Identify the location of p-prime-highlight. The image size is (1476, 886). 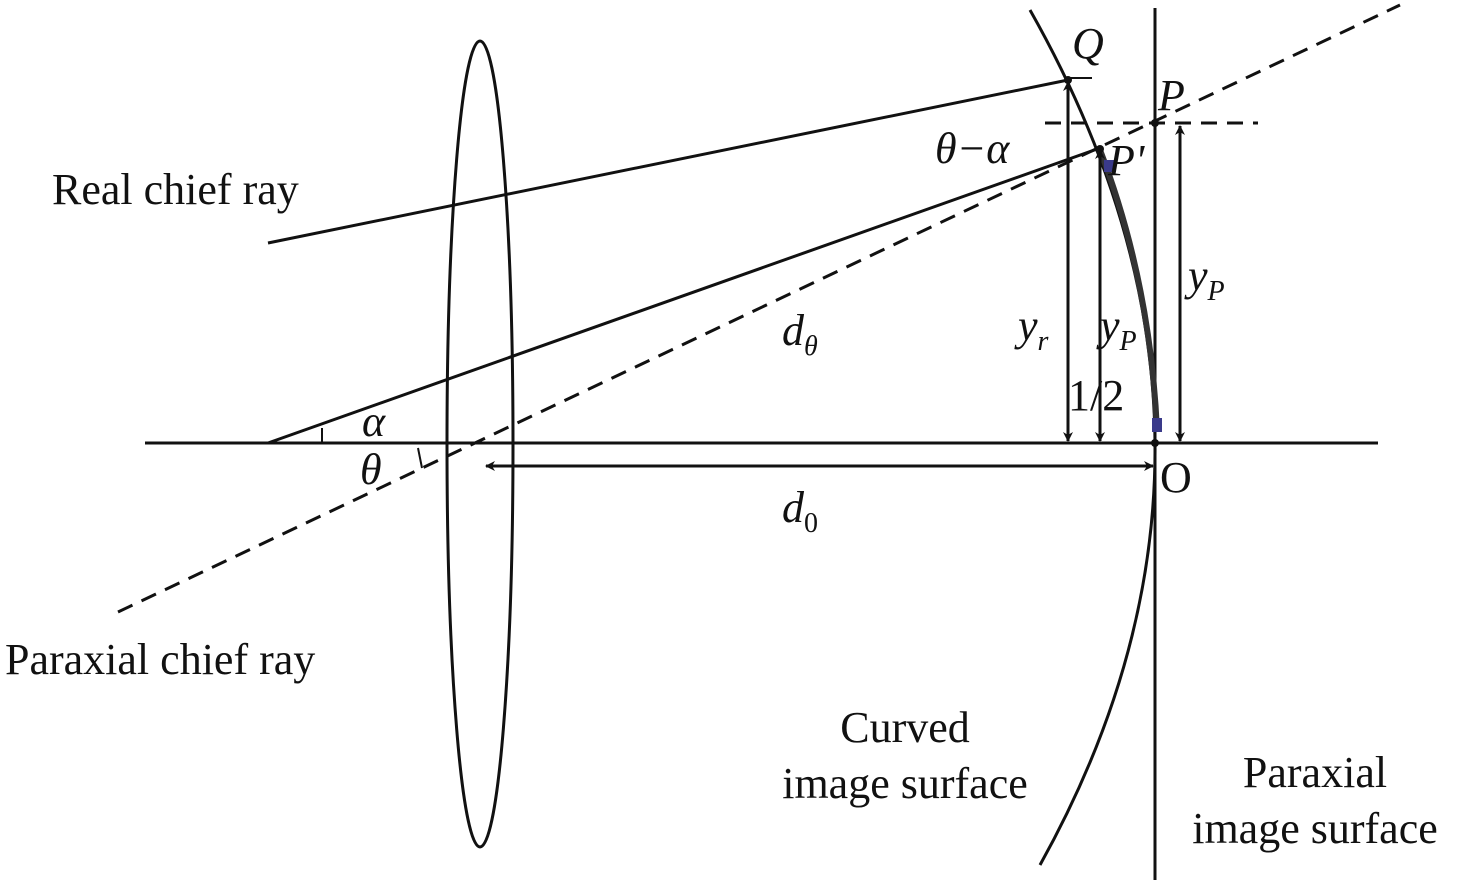
(1110, 166).